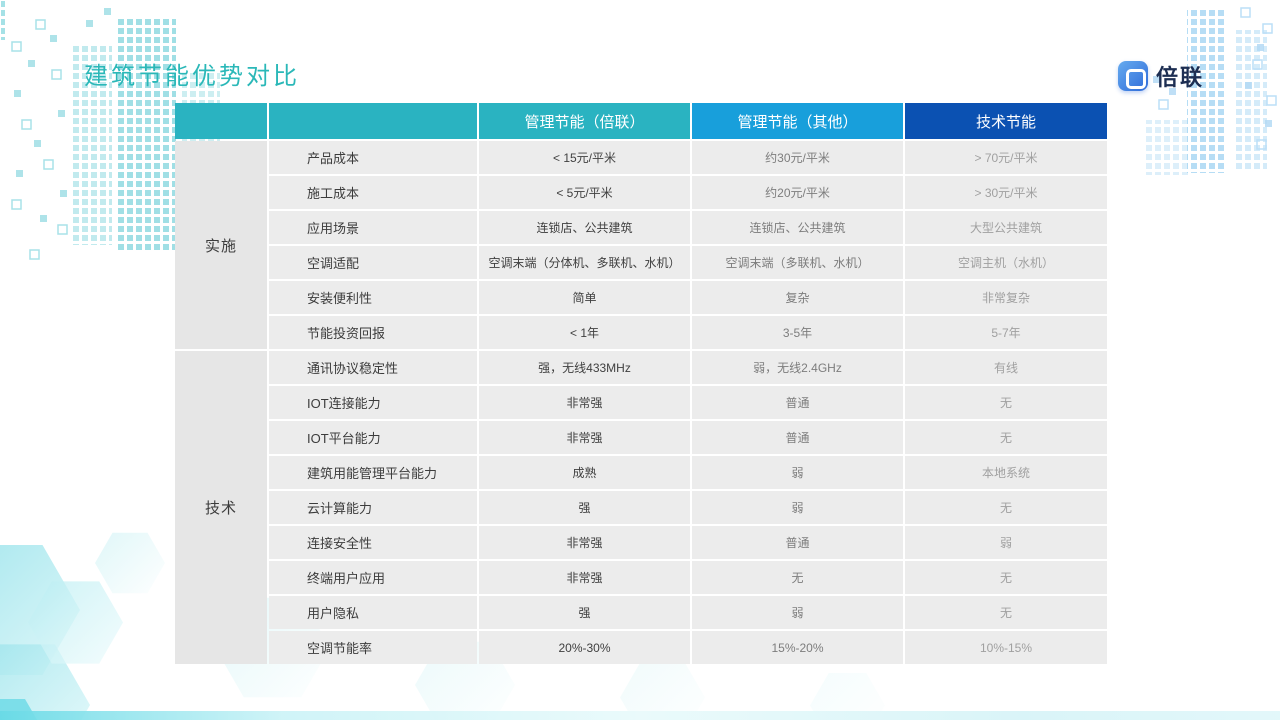 Image resolution: width=1280 pixels, height=720 pixels. Describe the element at coordinates (373, 647) in the screenshot. I see `criteria-cell: 空调节能率` at that location.